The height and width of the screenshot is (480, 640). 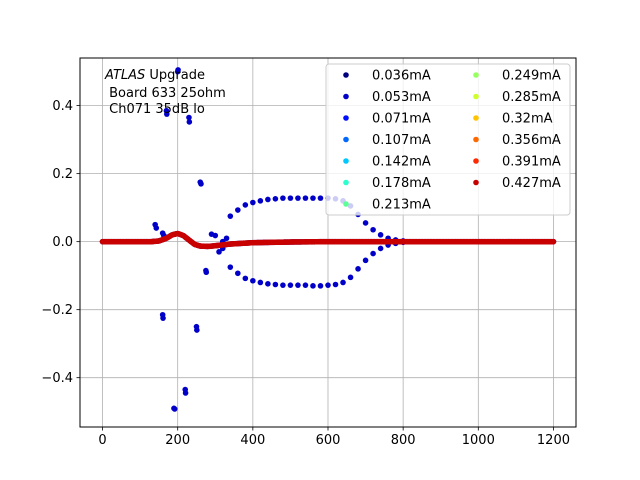 I want to click on x-tick-label: 1000, so click(x=478, y=440).